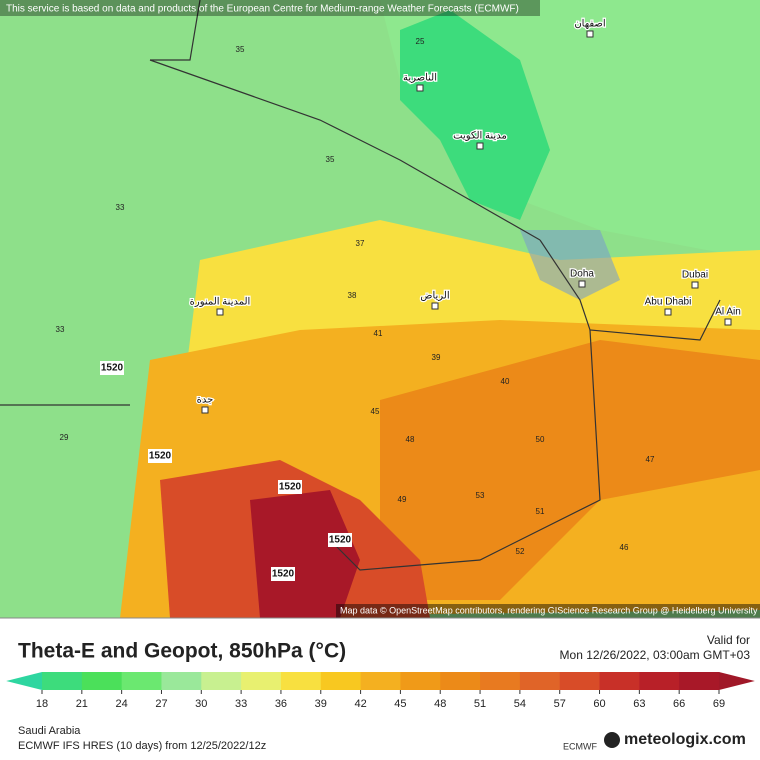  Describe the element at coordinates (434, 296) in the screenshot. I see `place-label: الرياض` at that location.